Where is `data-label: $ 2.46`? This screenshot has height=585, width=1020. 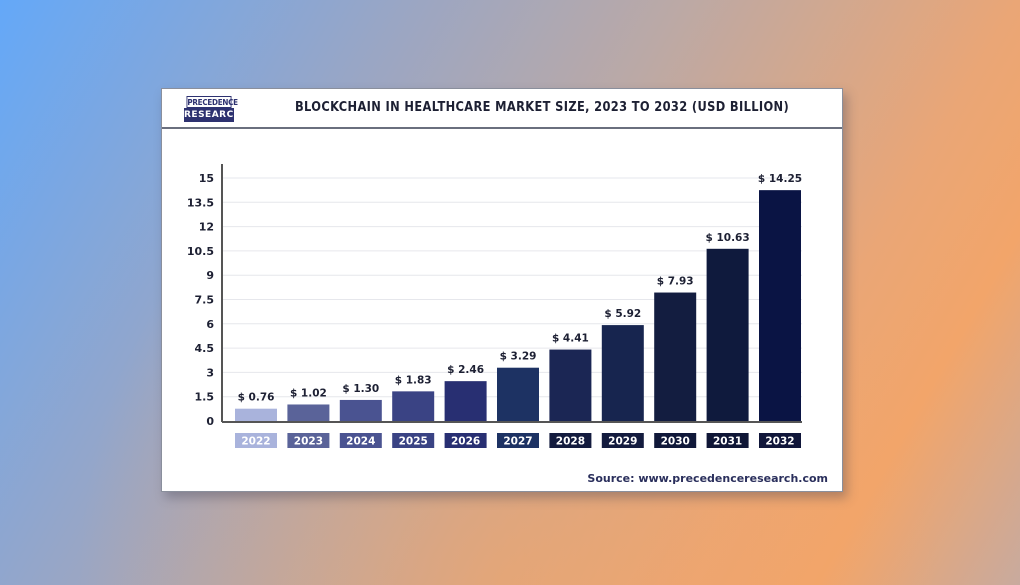 data-label: $ 2.46 is located at coordinates (465, 370).